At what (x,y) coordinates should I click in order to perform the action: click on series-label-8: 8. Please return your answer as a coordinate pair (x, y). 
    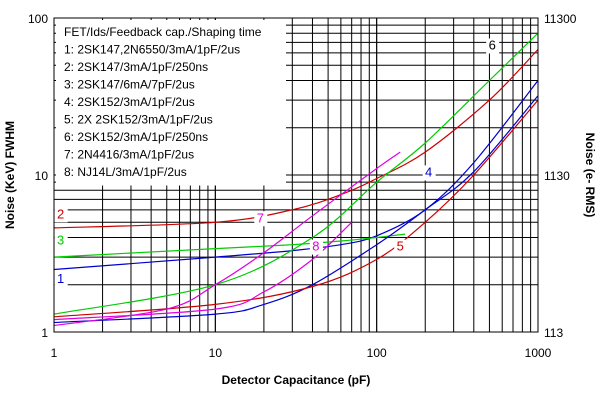
    Looking at the image, I should click on (315, 246).